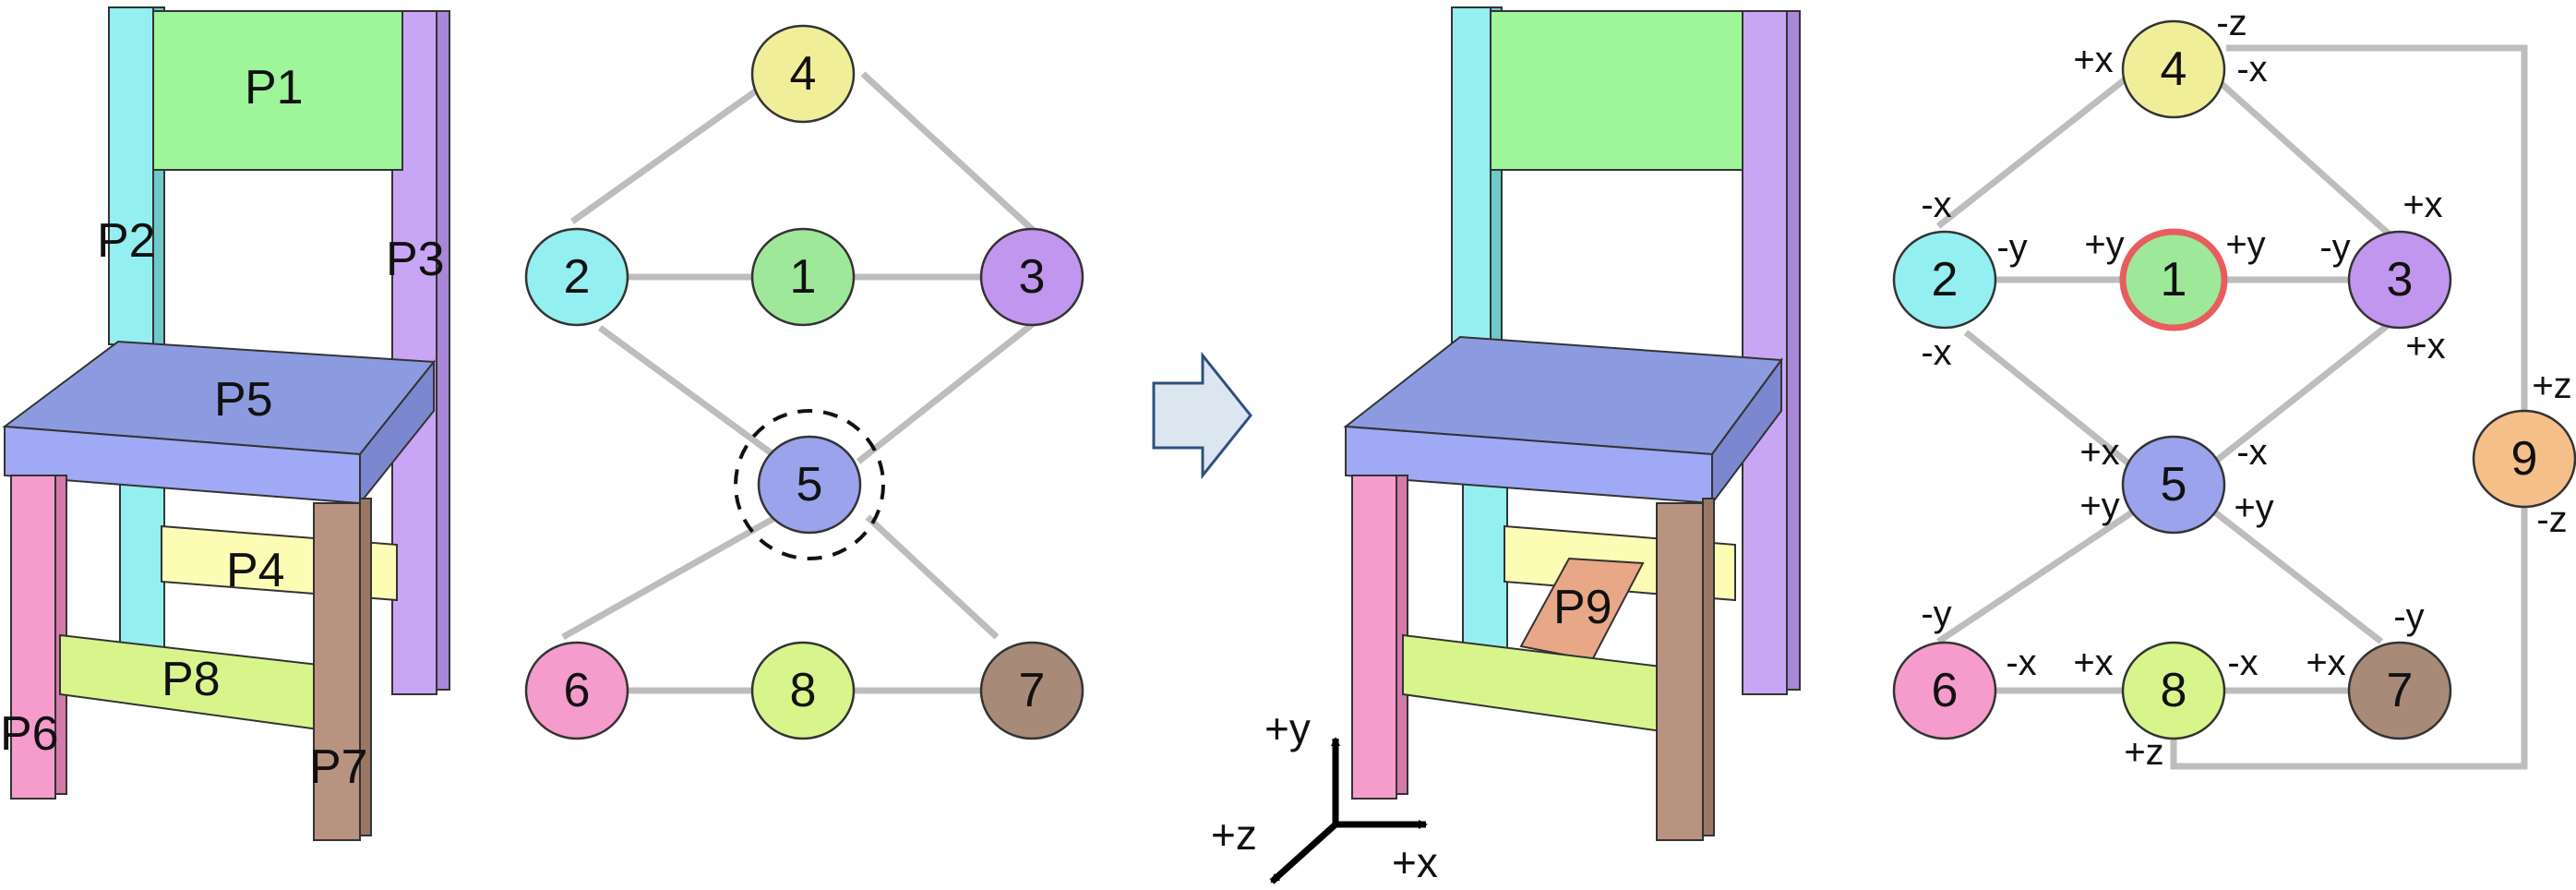 This screenshot has width=2576, height=890. I want to click on label-p6: P6, so click(30, 734).